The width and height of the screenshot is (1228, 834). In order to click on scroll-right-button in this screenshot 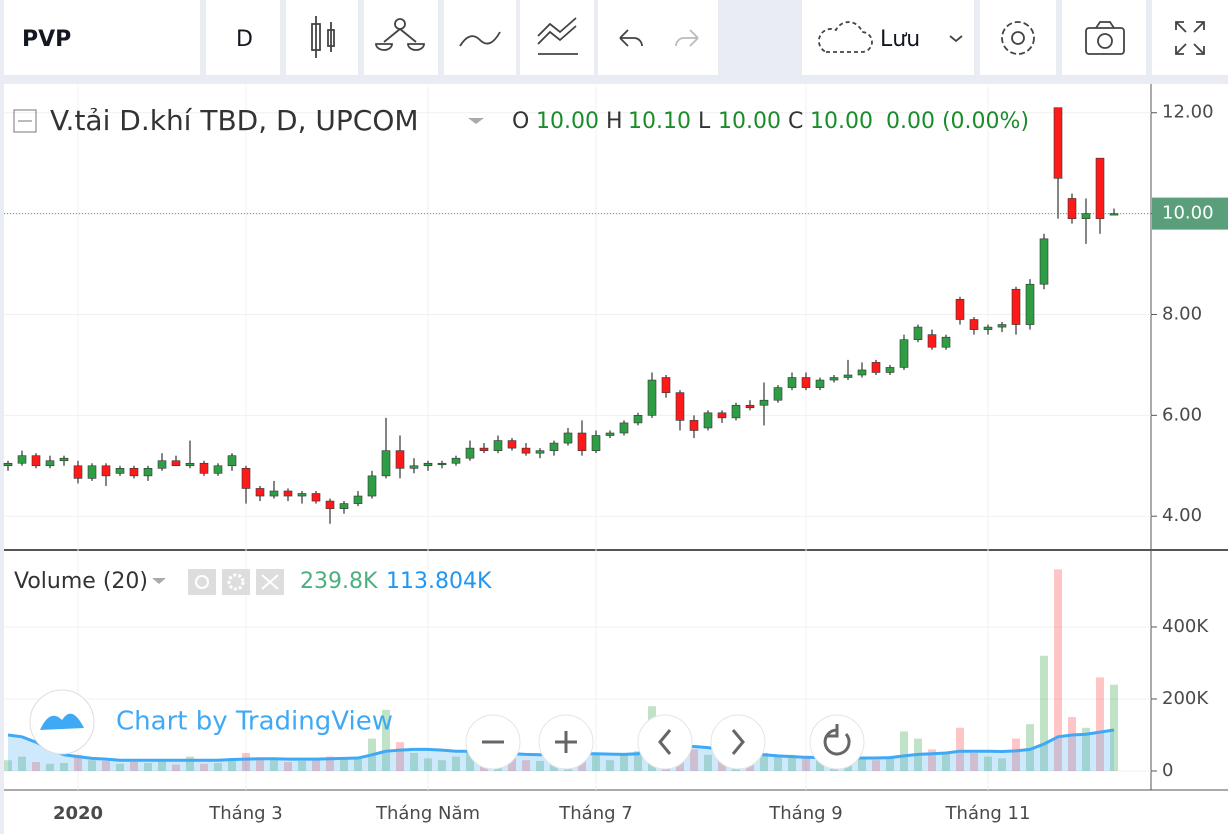, I will do `click(738, 742)`.